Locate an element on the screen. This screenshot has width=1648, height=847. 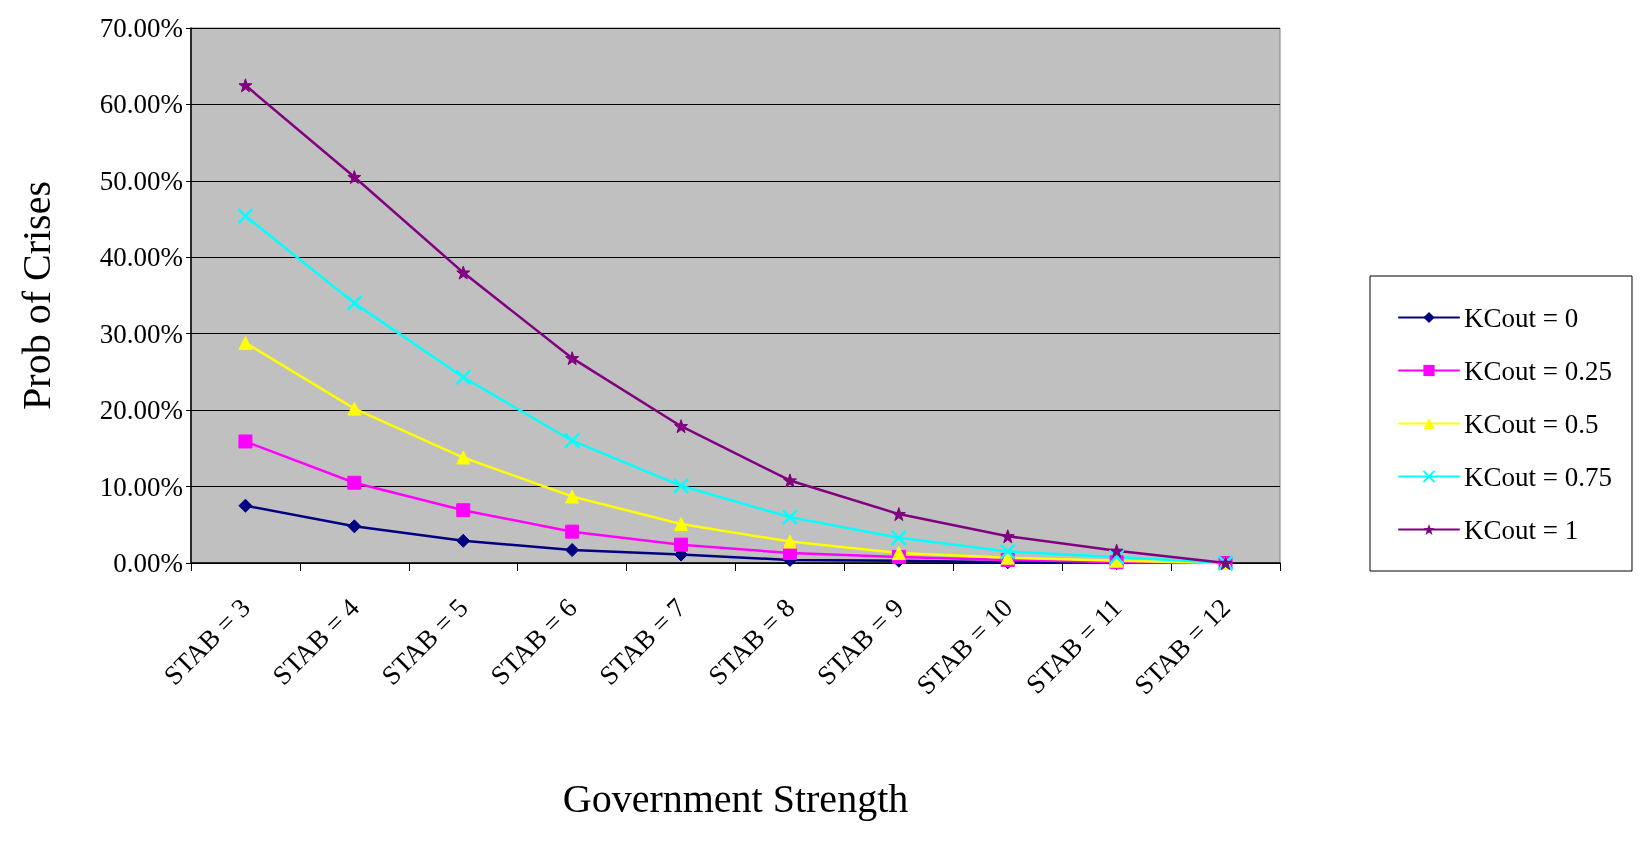
y-tick-label: 40.00% is located at coordinates (141, 257).